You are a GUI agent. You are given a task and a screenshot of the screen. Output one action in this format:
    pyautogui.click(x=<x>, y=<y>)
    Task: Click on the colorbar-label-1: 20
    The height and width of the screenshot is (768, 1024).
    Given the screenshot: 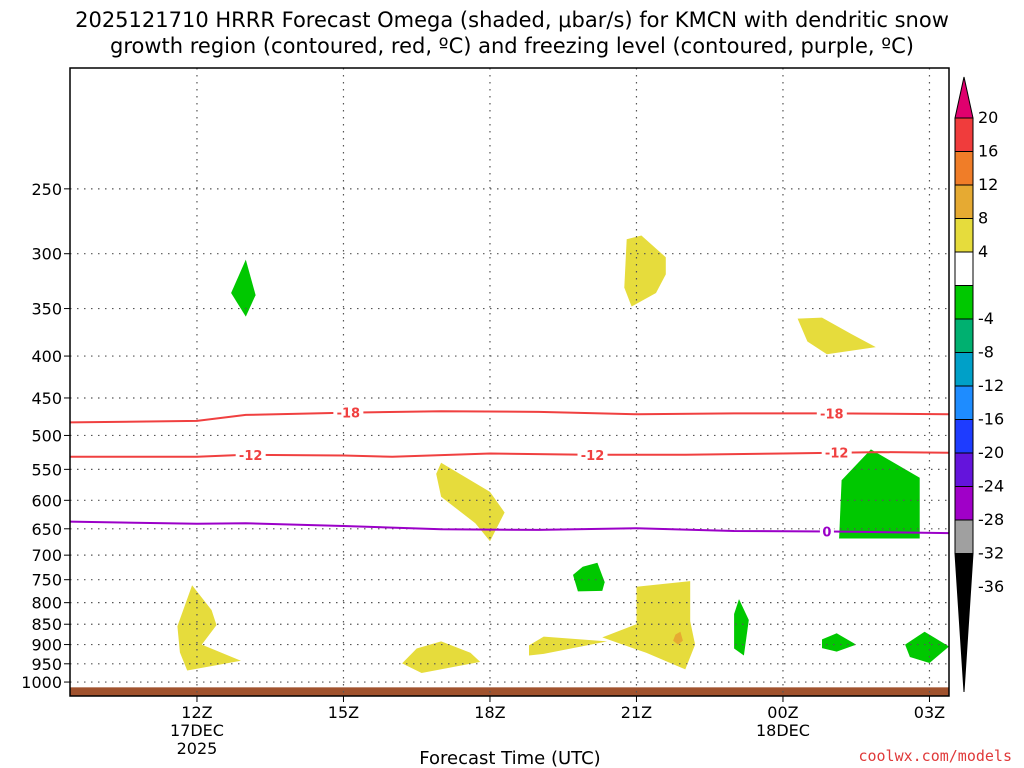 What is the action you would take?
    pyautogui.click(x=988, y=117)
    